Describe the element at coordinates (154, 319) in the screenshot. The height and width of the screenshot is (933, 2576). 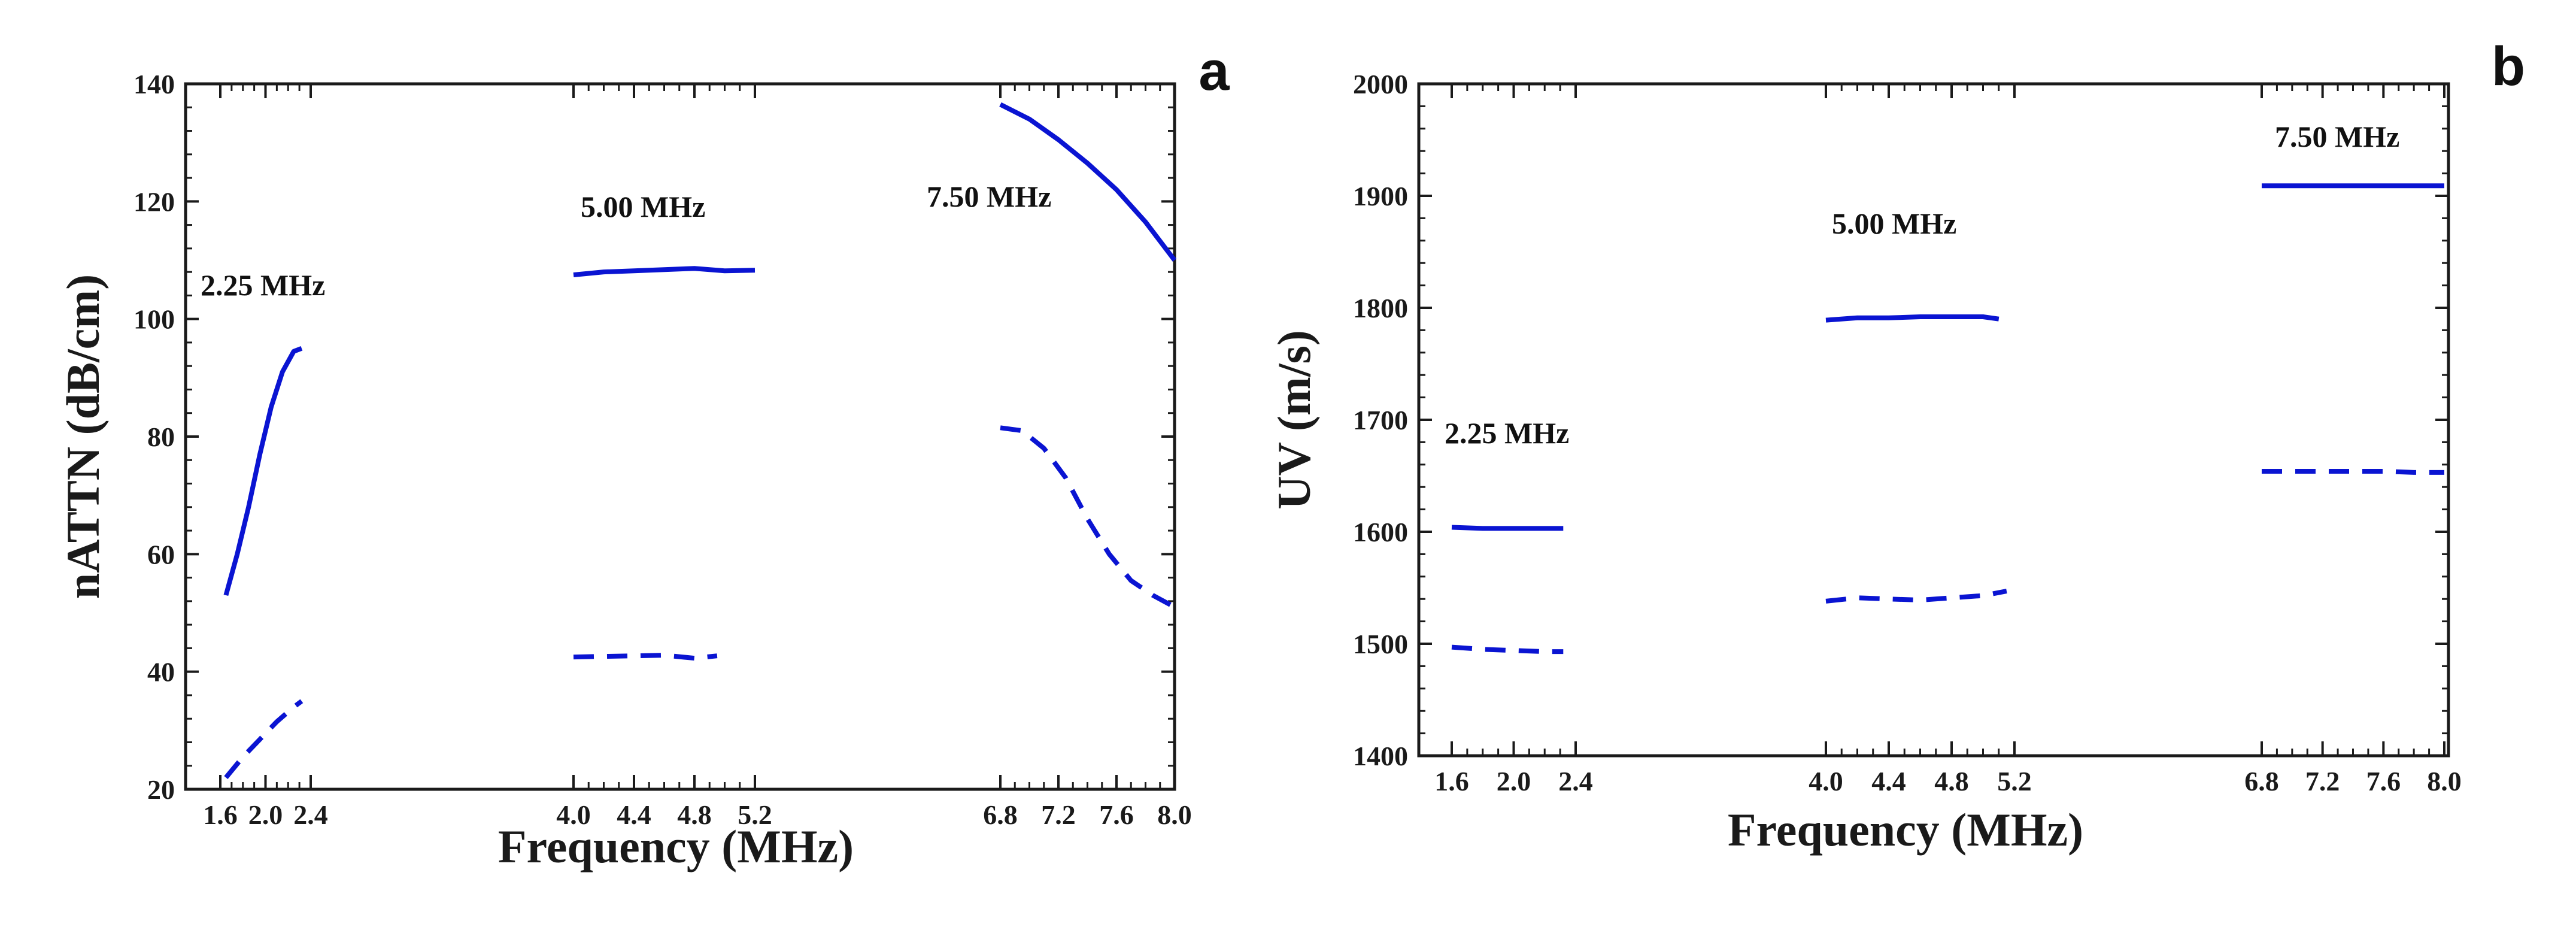
I see `y-tick-label: 100` at that location.